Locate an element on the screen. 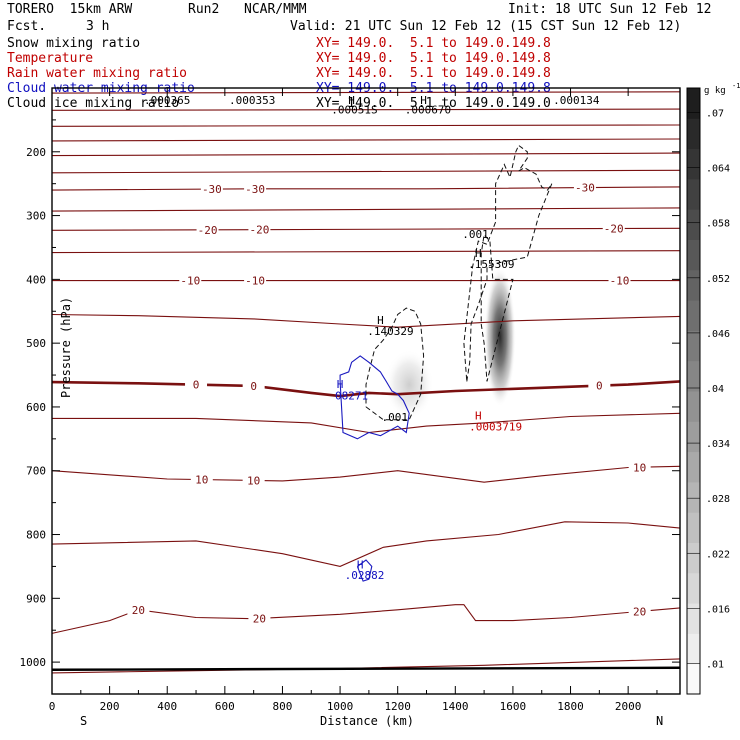 The height and width of the screenshot is (740, 740). extremum-value: .001 is located at coordinates (475, 234).